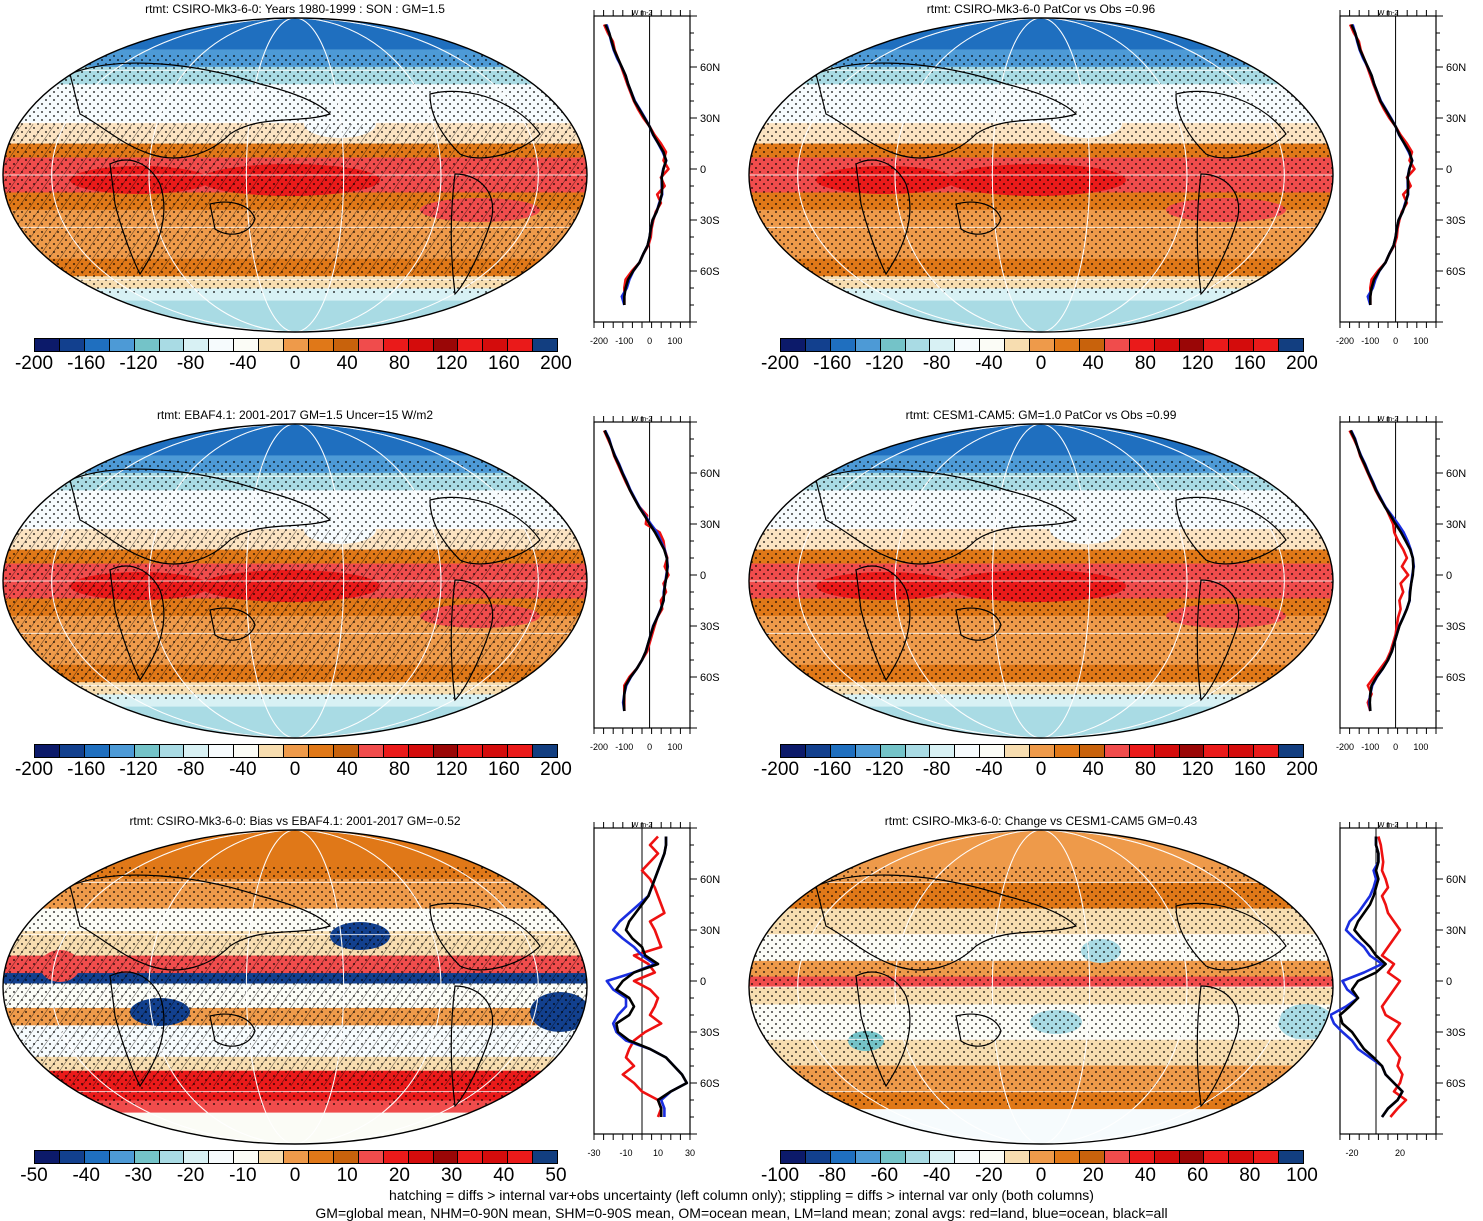 The height and width of the screenshot is (1221, 1483). I want to click on colorbar-tick-label: 100, so click(1302, 1175).